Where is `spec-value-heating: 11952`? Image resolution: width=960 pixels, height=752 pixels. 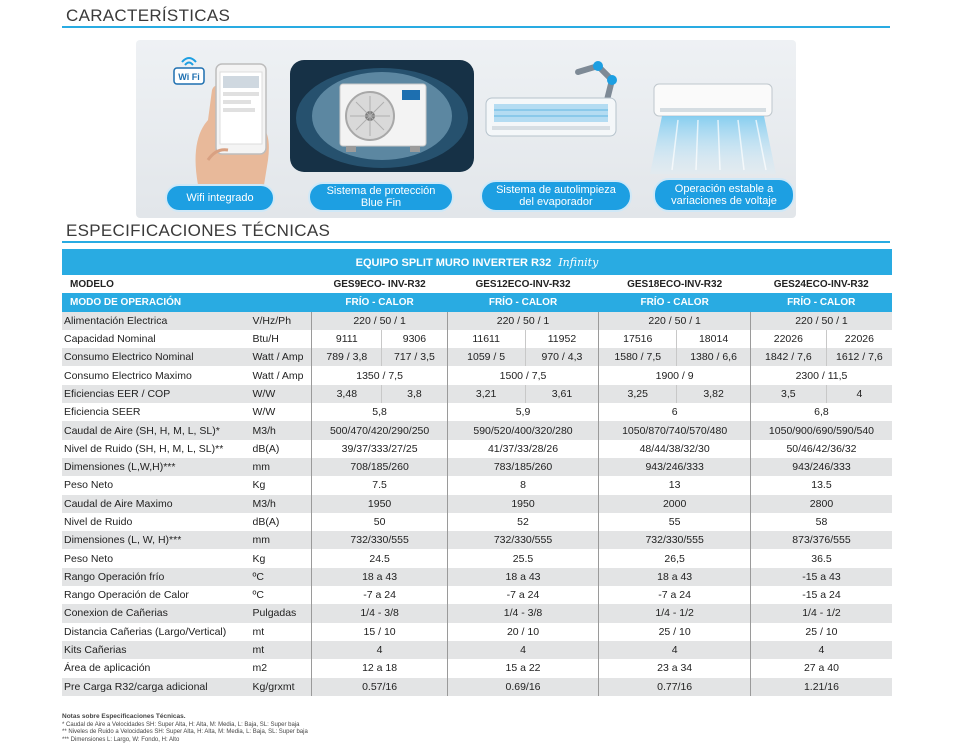
spec-value-heating: 11952 is located at coordinates (561, 339).